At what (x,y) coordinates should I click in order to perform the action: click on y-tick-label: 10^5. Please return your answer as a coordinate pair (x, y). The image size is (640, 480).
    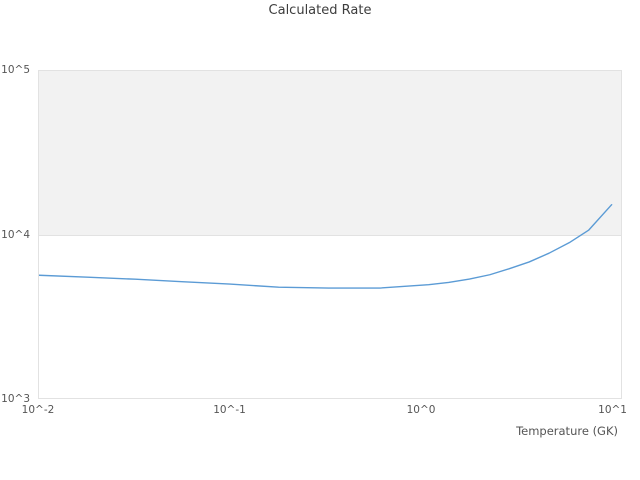
    Looking at the image, I should click on (15, 70).